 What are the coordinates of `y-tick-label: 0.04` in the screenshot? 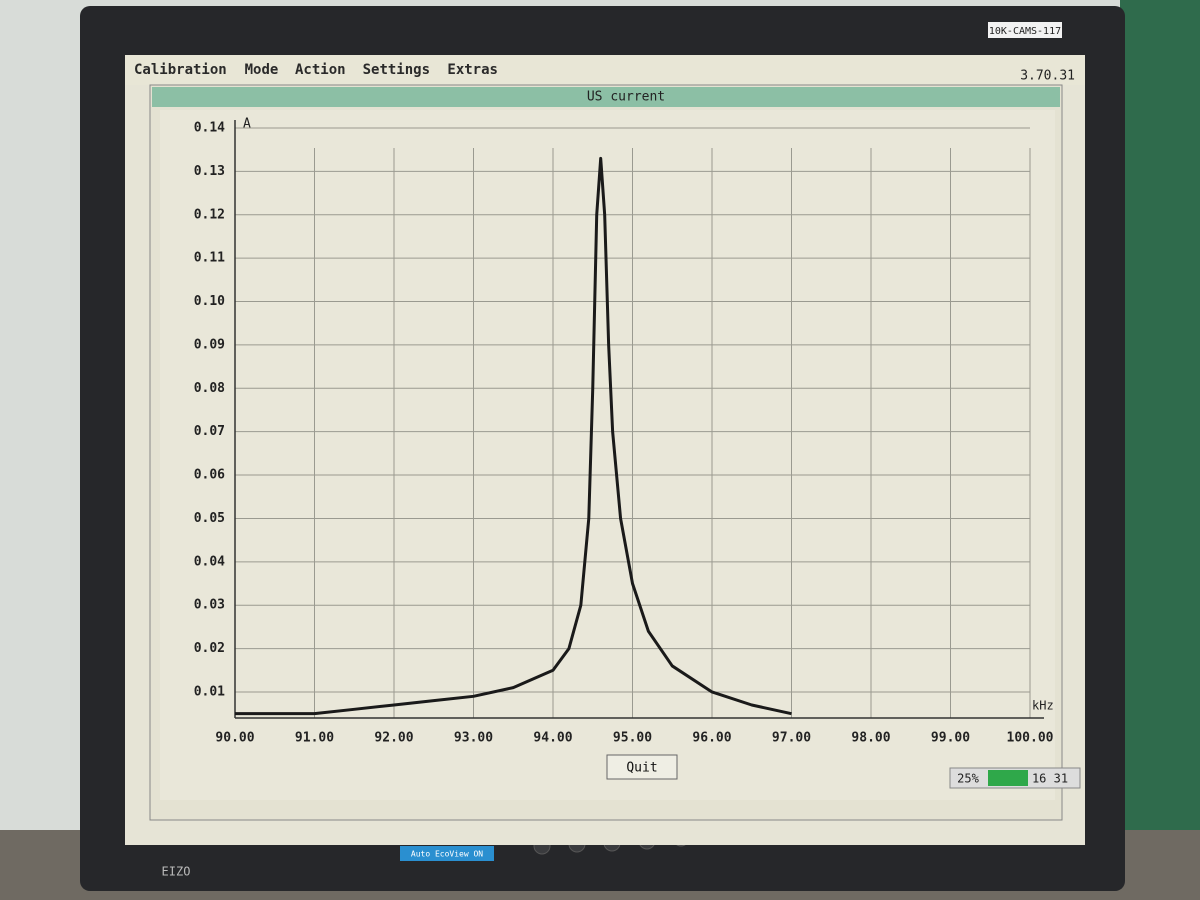 It's located at (209, 561).